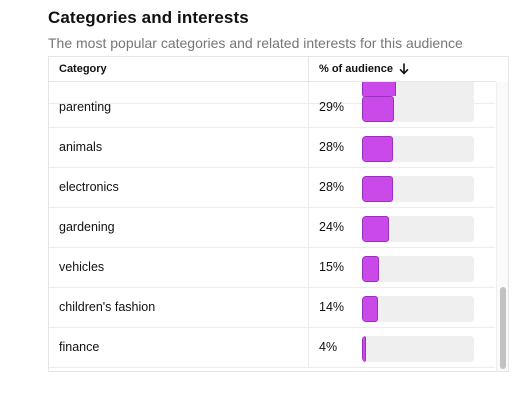 The height and width of the screenshot is (405, 512). I want to click on row-percent: 29%, so click(332, 107).